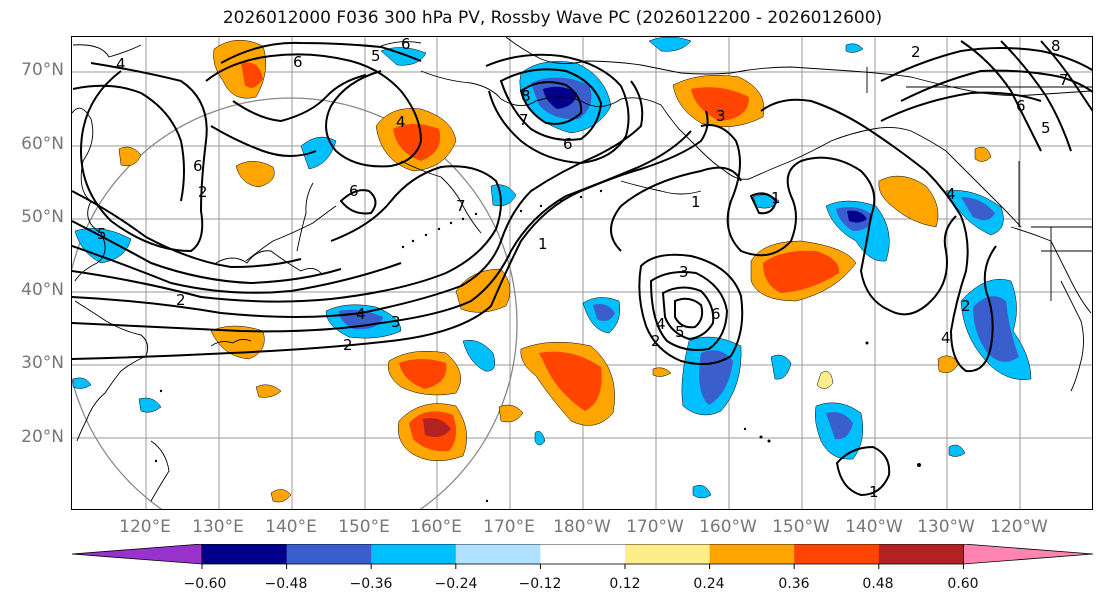  What do you see at coordinates (1019, 527) in the screenshot?
I see `lon-label-120w: 120°W` at bounding box center [1019, 527].